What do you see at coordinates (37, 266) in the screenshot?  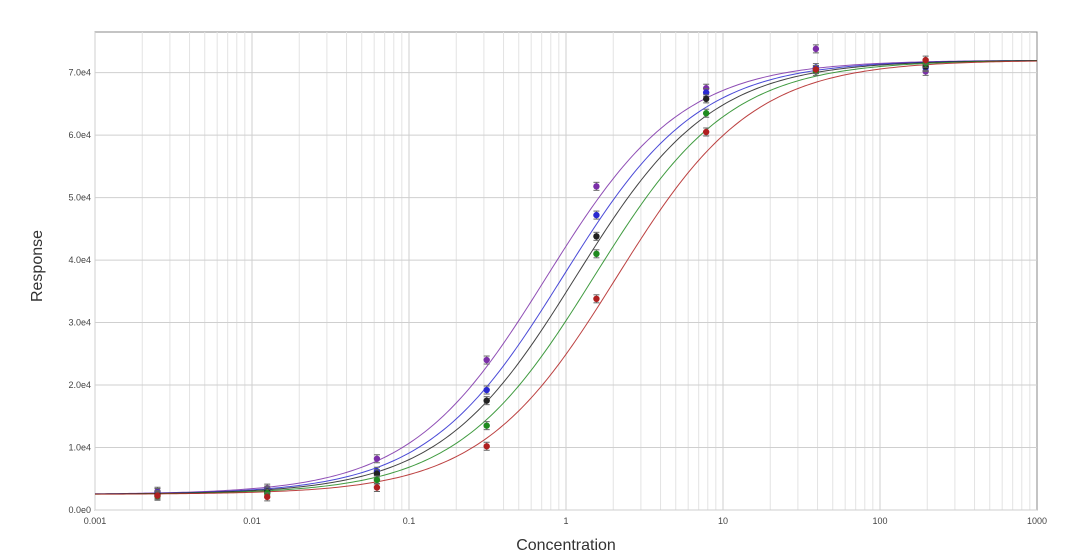 I see `y-axis-title: Response` at bounding box center [37, 266].